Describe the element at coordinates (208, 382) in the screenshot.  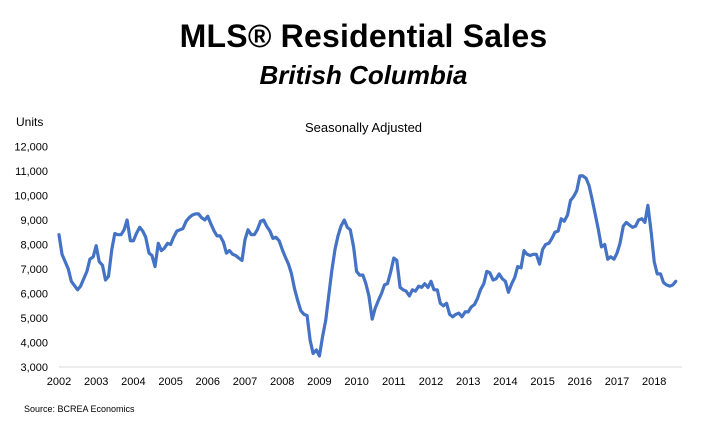
I see `x-tick-label: 2006` at that location.